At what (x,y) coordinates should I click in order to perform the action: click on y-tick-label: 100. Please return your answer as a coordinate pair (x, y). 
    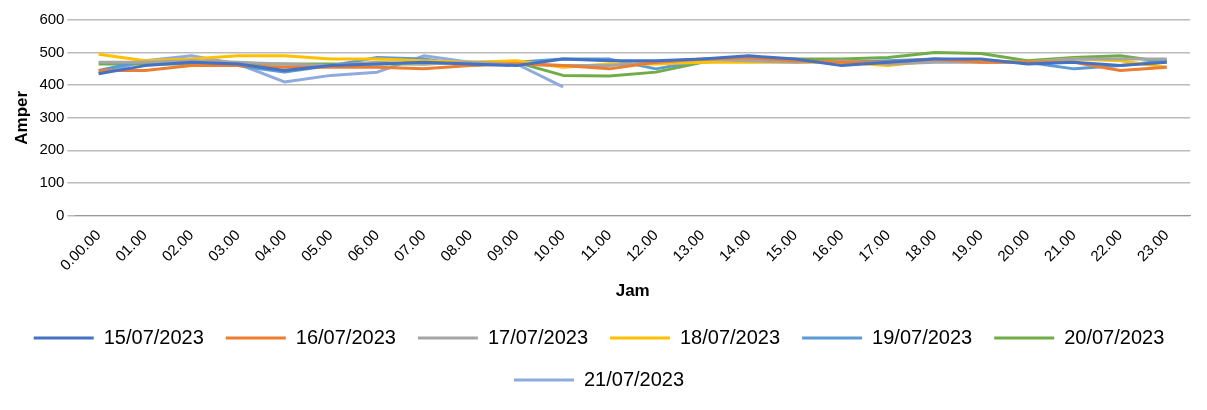
    Looking at the image, I should click on (52, 182).